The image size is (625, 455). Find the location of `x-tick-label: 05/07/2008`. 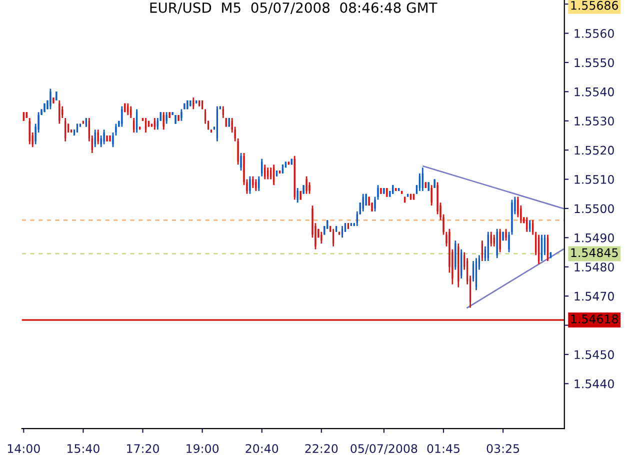

x-tick-label: 05/07/2008 is located at coordinates (384, 449).